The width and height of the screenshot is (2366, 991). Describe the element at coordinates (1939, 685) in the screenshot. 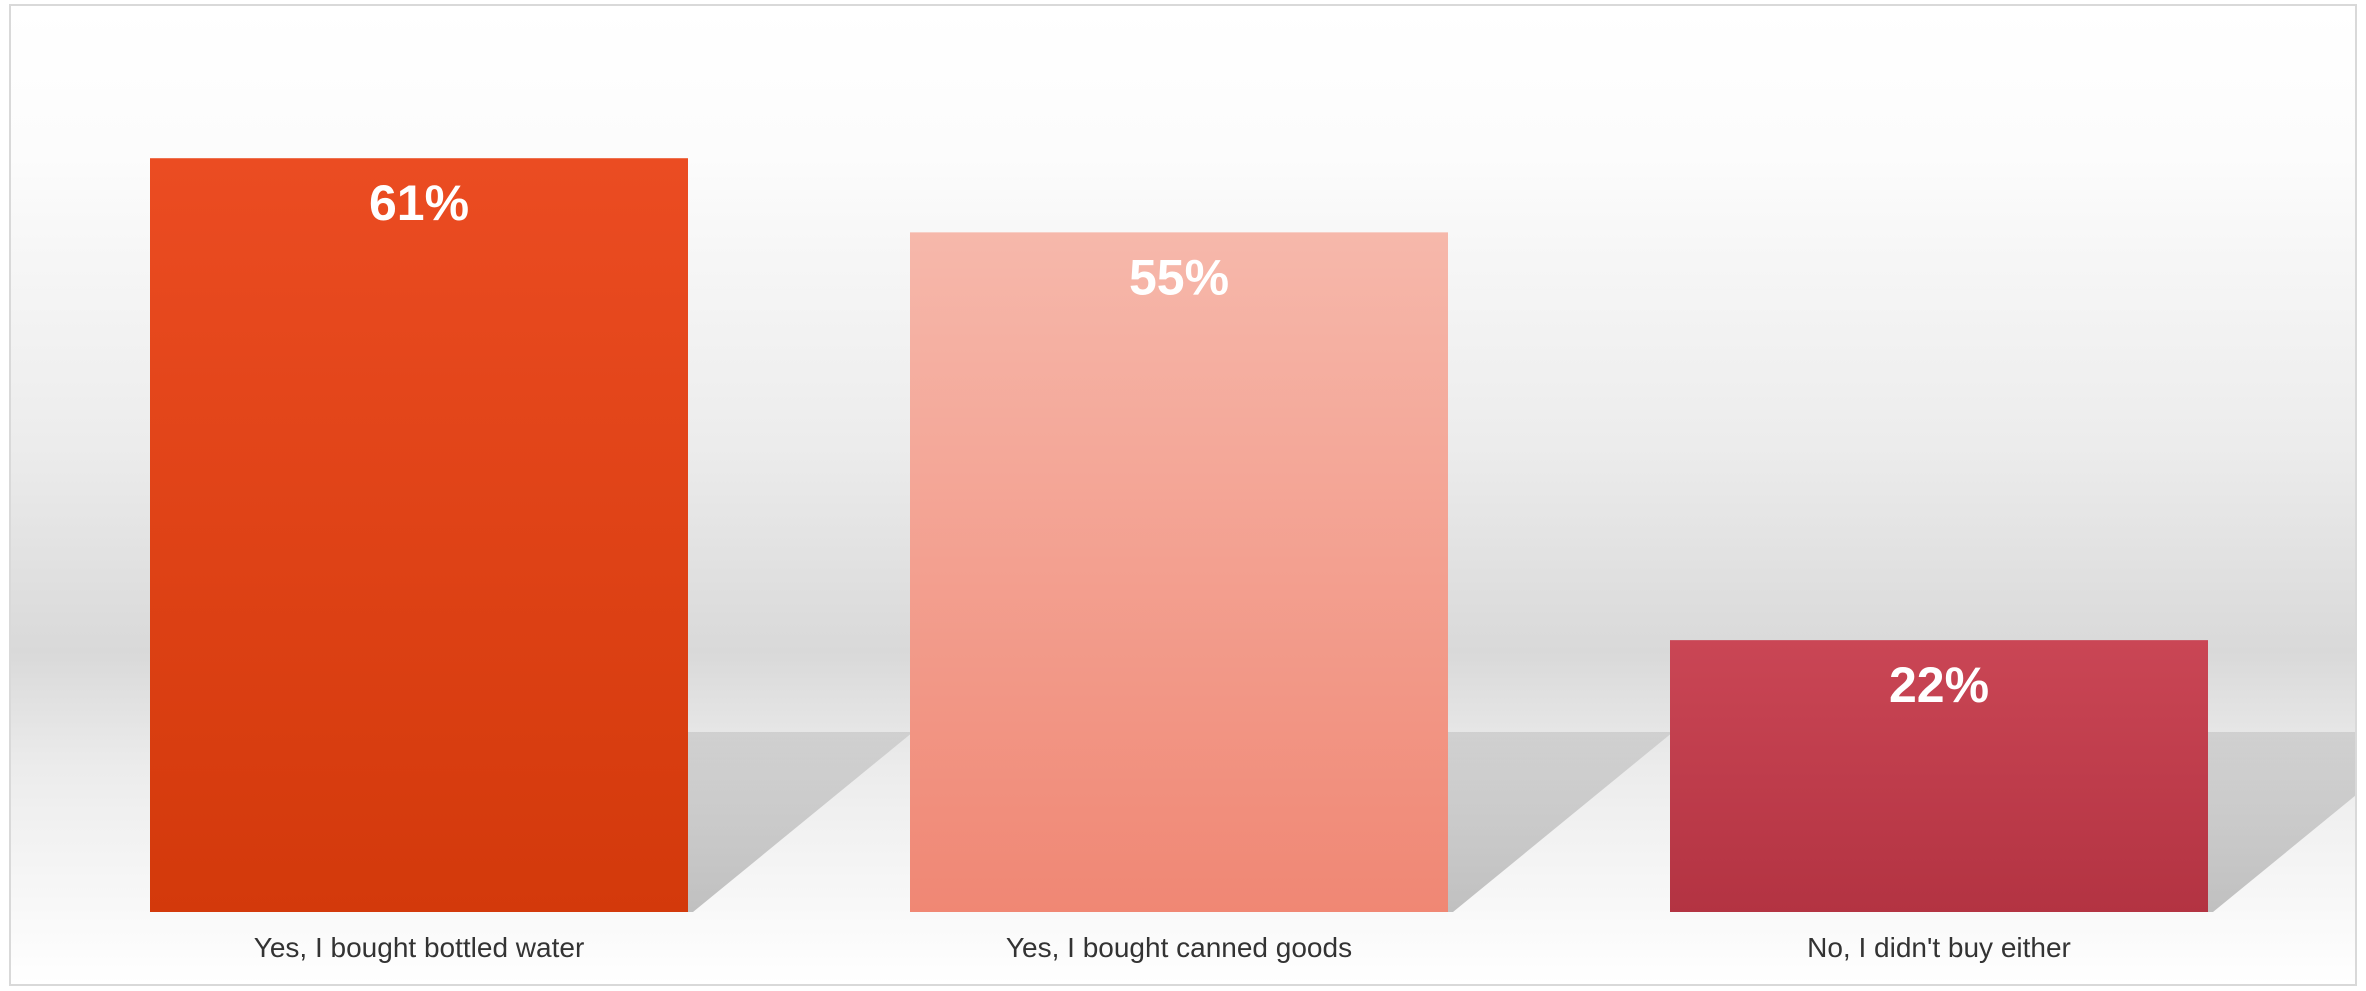

I see `bar-3-value-label: 22%` at that location.